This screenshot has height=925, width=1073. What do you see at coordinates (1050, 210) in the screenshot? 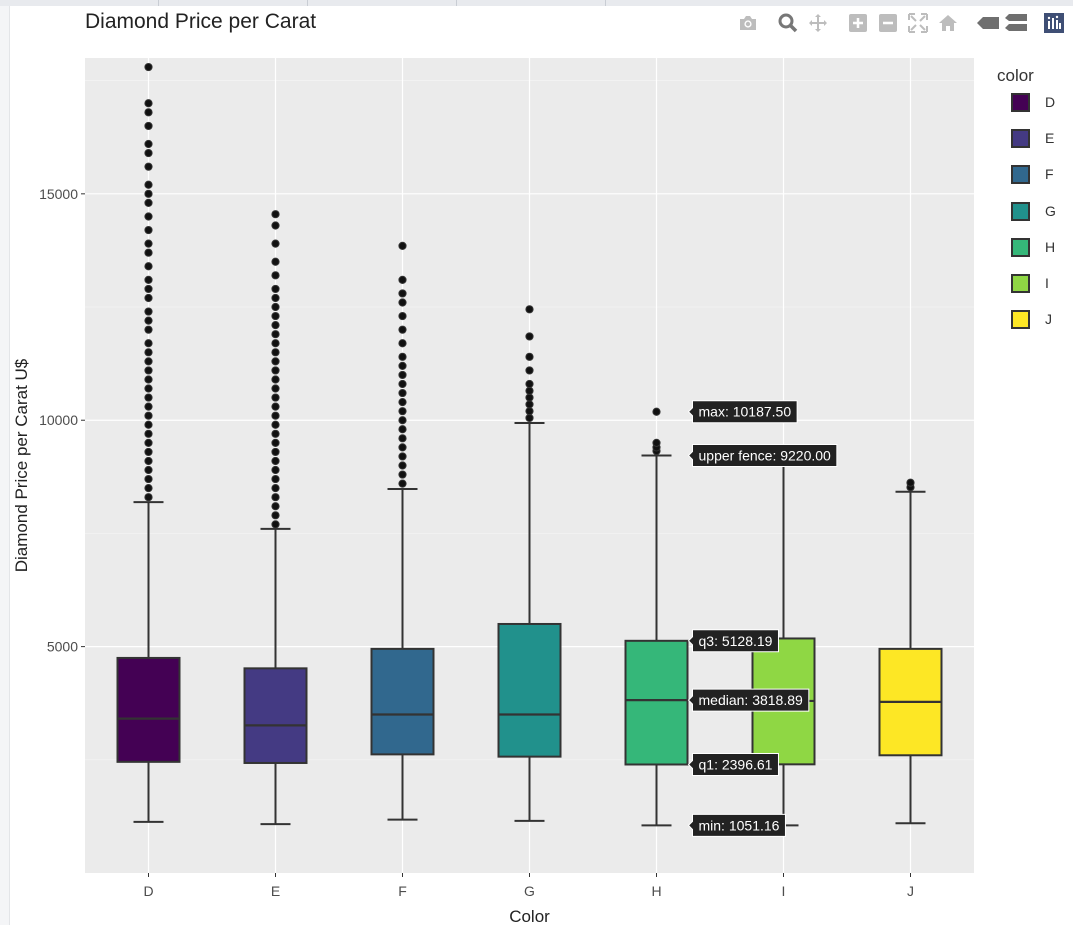
I see `legend-label: G` at bounding box center [1050, 210].